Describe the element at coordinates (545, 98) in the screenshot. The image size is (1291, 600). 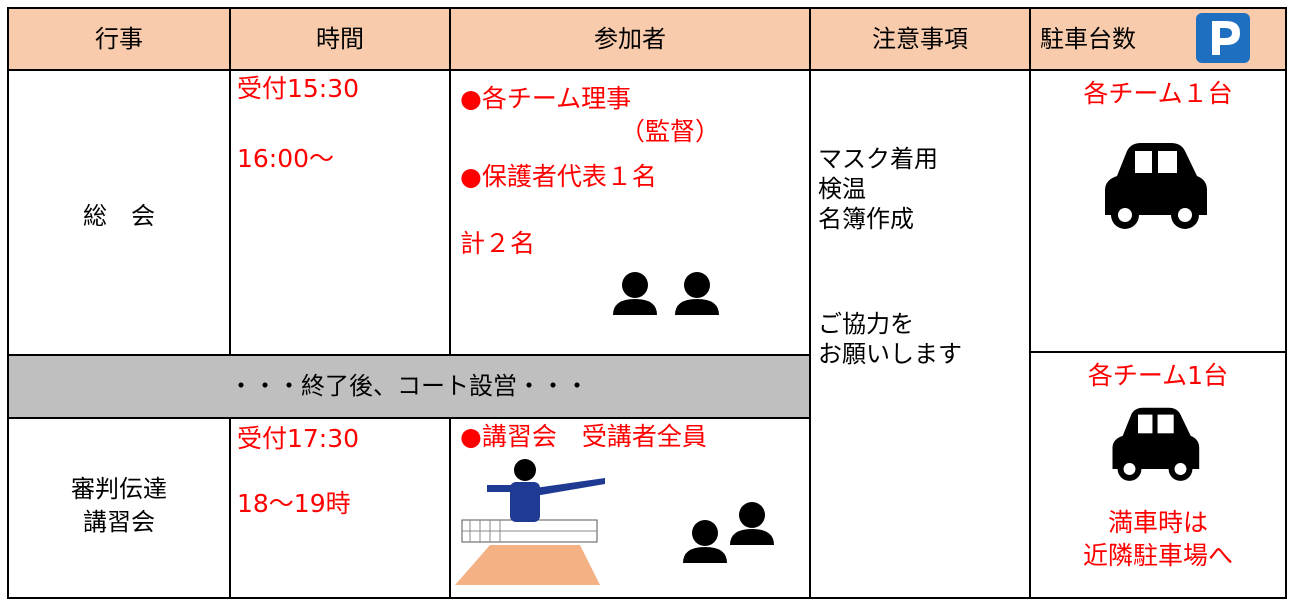
I see `participant: ●各チーム理事` at that location.